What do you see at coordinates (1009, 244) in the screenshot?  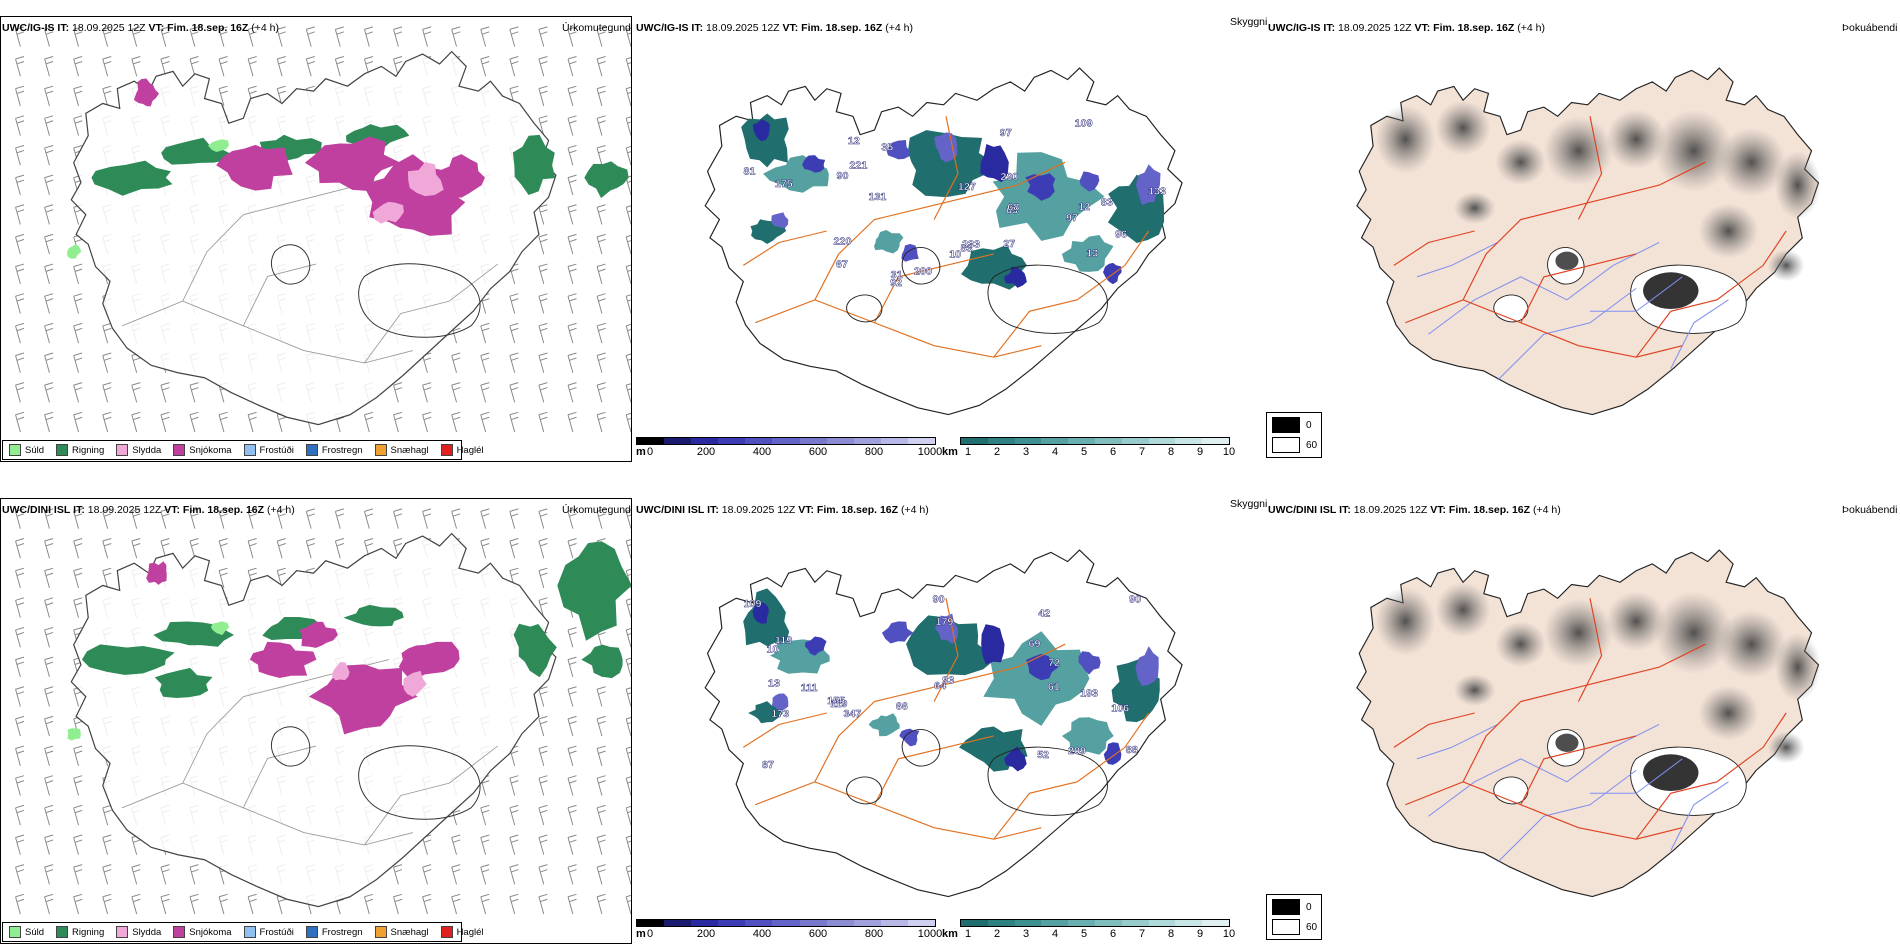 I see `ceiling-value-label: 27` at bounding box center [1009, 244].